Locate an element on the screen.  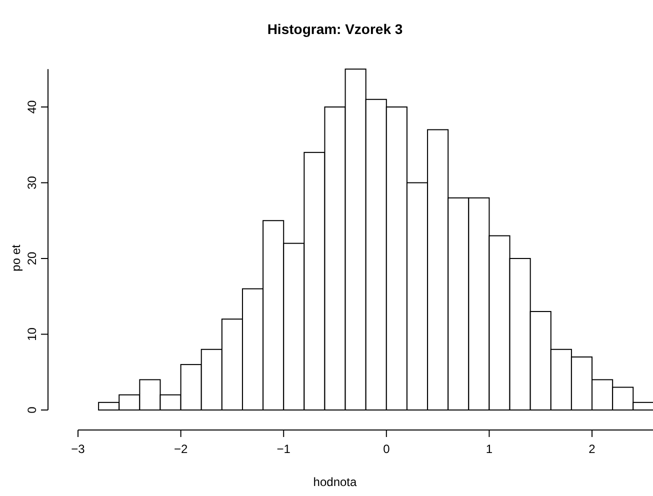
x-tick-label: −1 is located at coordinates (283, 449).